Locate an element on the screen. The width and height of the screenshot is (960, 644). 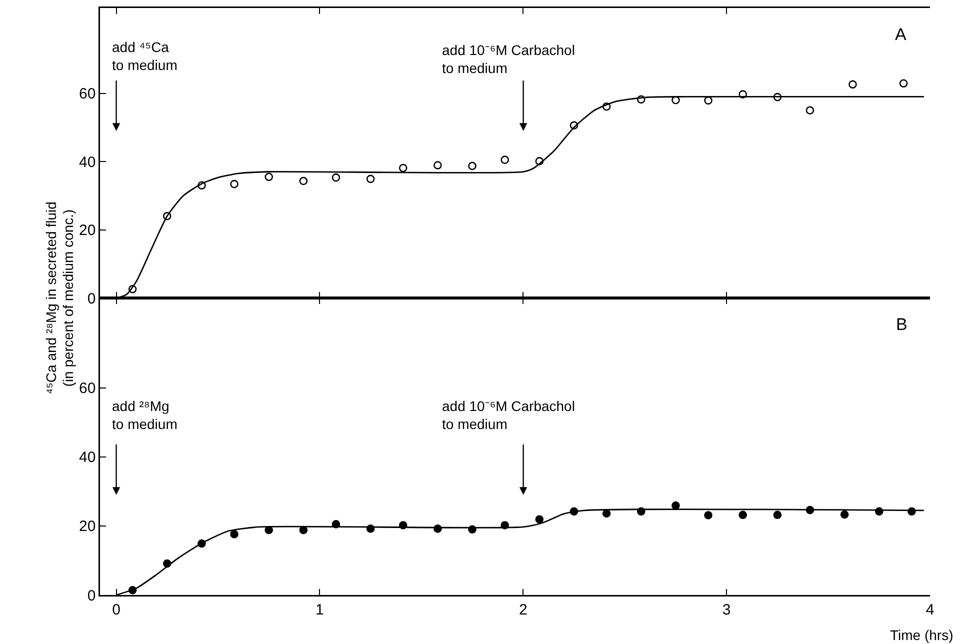
x-tick-label: 1 is located at coordinates (320, 609).